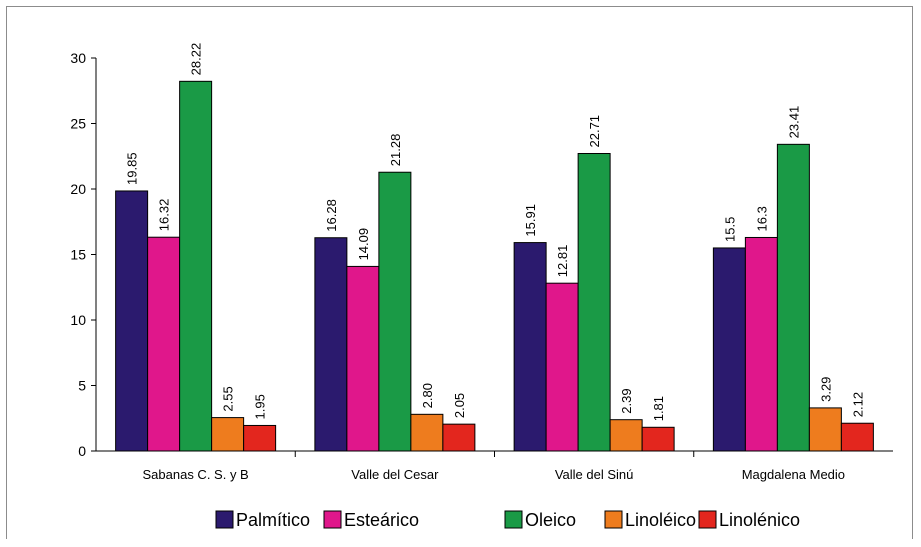 The width and height of the screenshot is (921, 547). I want to click on bar-data-label: 16.28, so click(331, 215).